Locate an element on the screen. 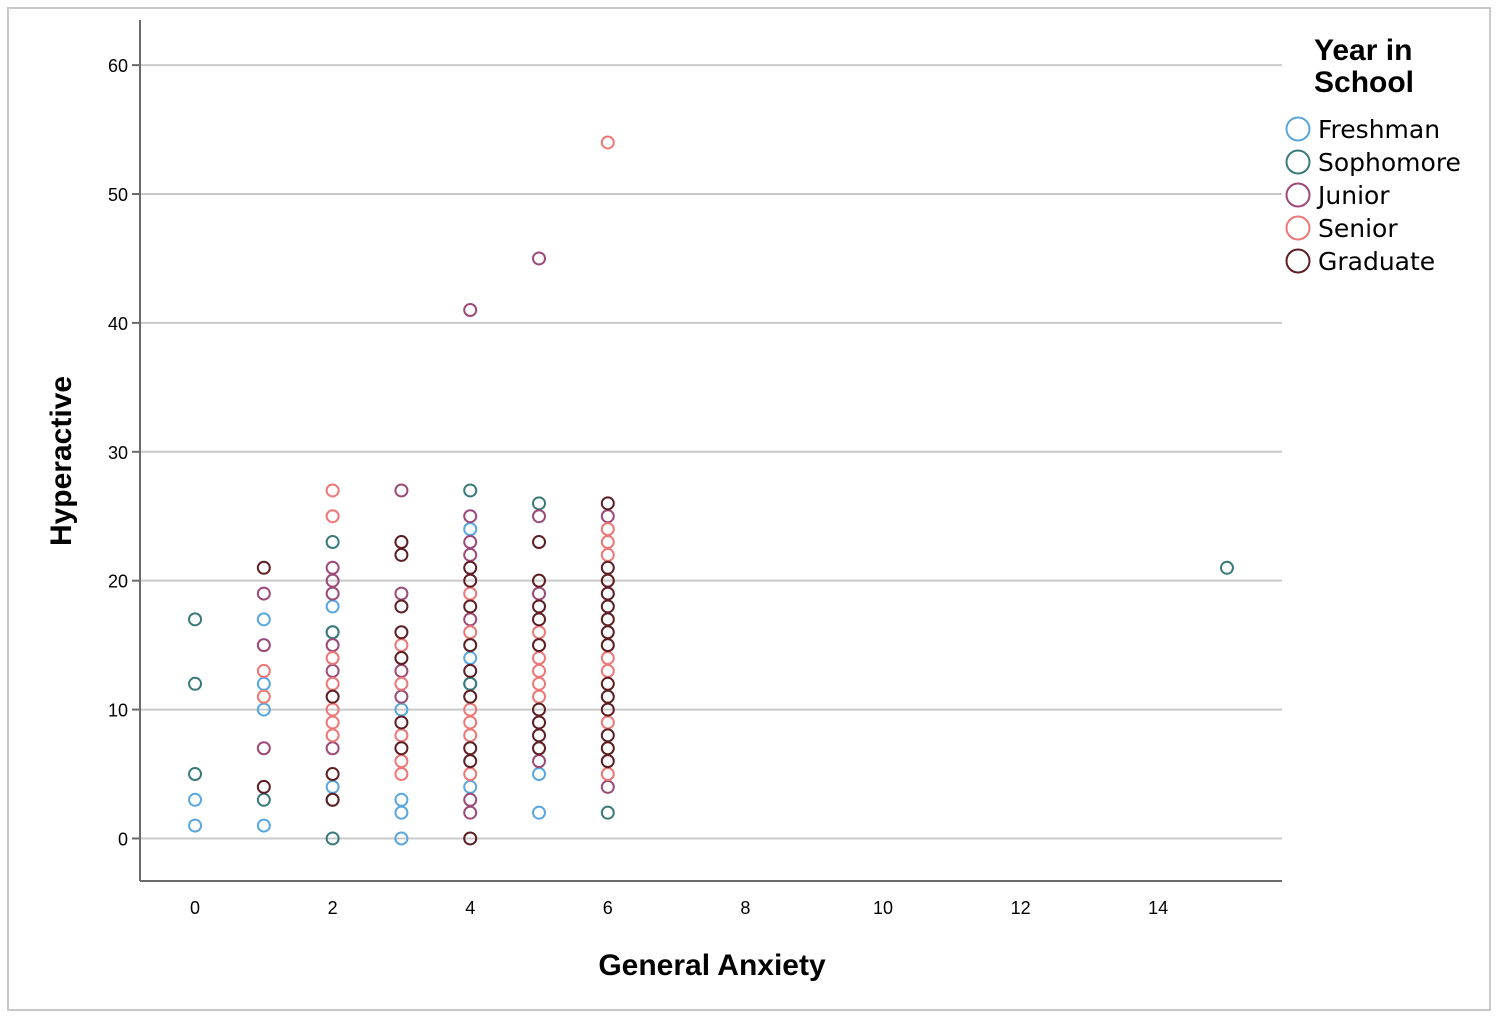 This screenshot has width=1498, height=1020. legend-label-junior: Junior is located at coordinates (1353, 195).